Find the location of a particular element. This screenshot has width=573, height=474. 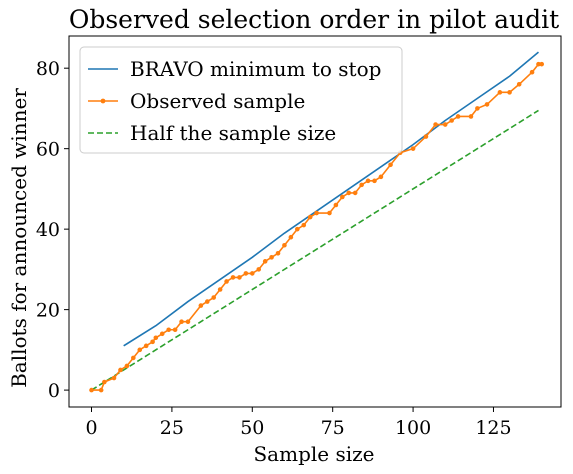

y-tick-label: 80 is located at coordinates (48, 69).